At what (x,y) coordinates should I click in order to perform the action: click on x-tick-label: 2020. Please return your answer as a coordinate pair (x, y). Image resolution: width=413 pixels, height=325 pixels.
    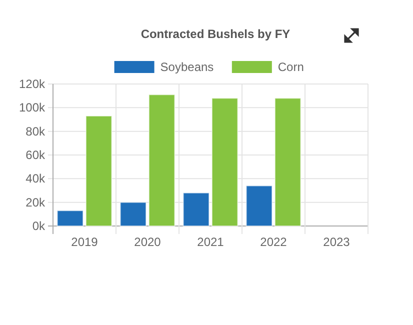
    Looking at the image, I should click on (148, 242).